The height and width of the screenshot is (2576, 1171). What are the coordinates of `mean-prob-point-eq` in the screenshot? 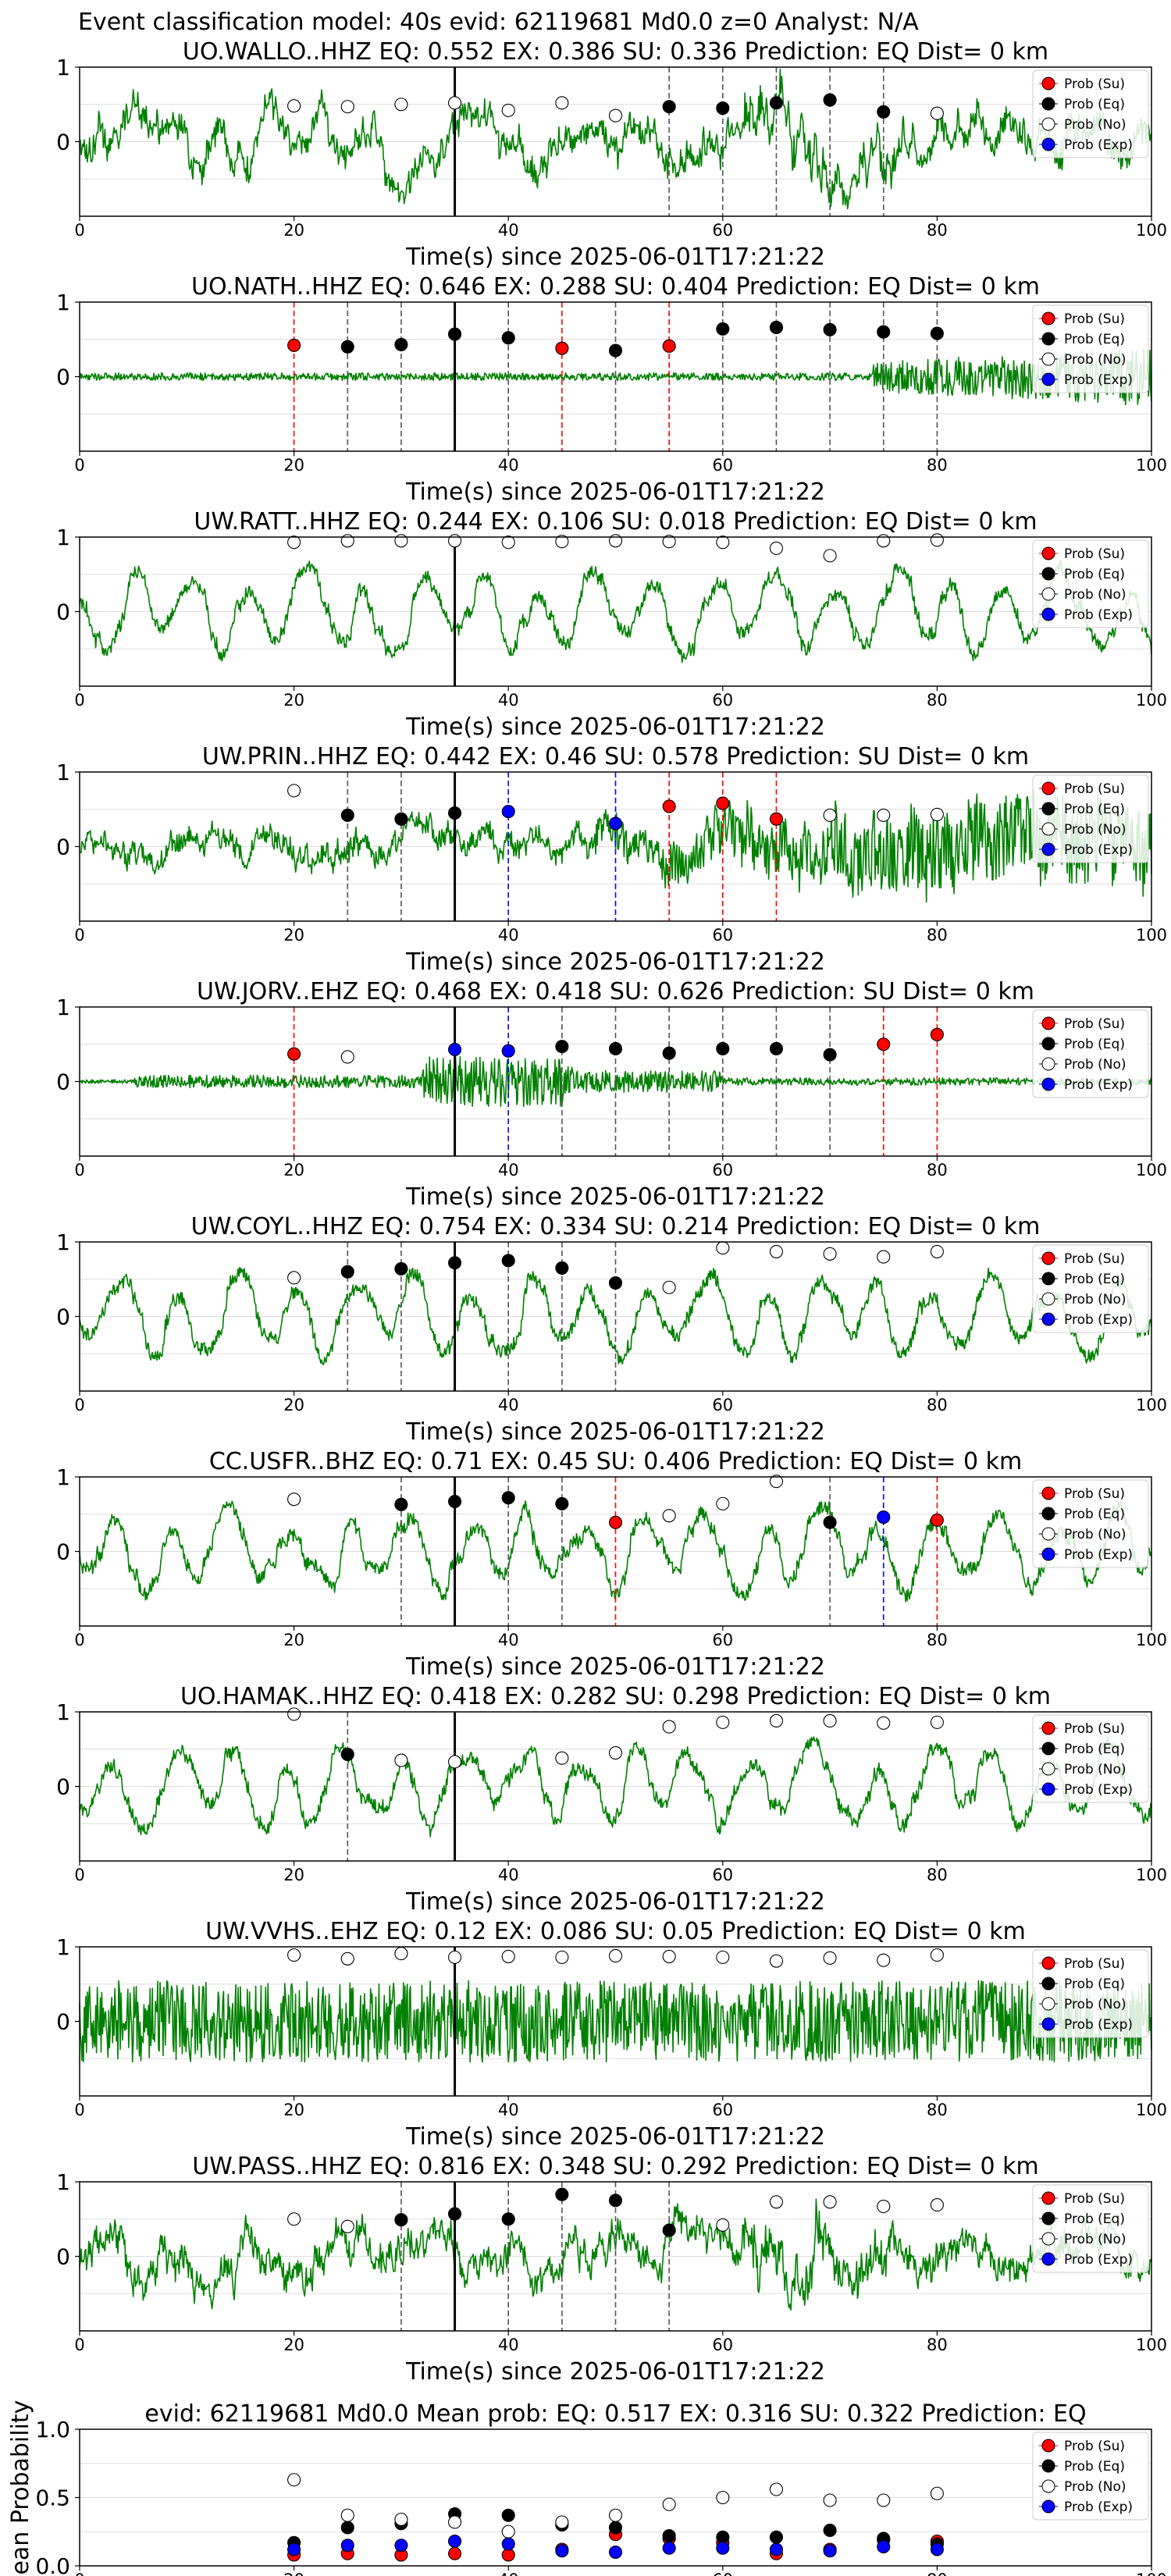 It's located at (347, 2528).